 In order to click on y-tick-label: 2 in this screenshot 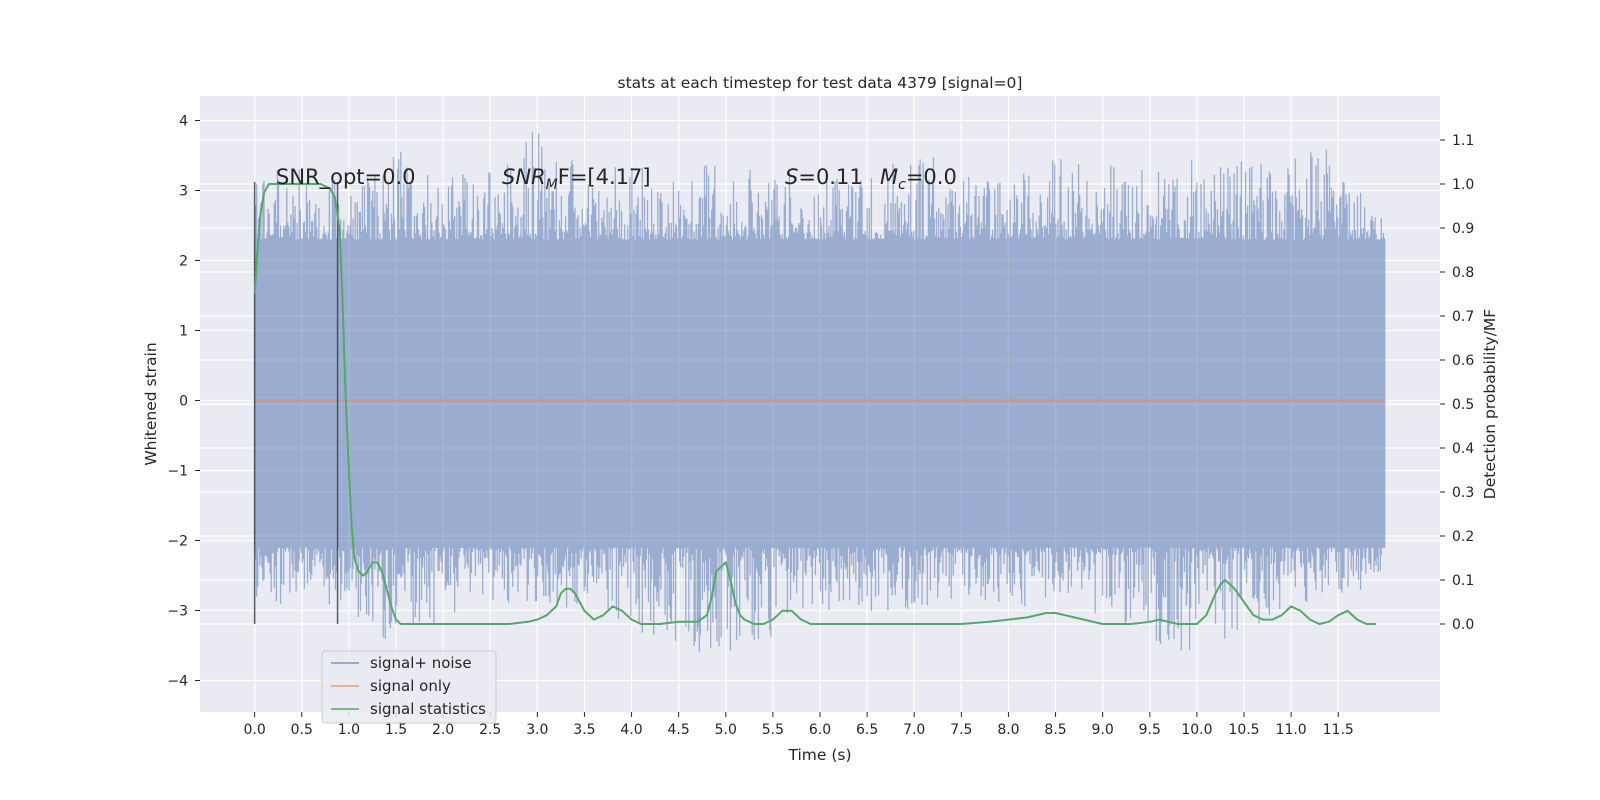, I will do `click(183, 262)`.